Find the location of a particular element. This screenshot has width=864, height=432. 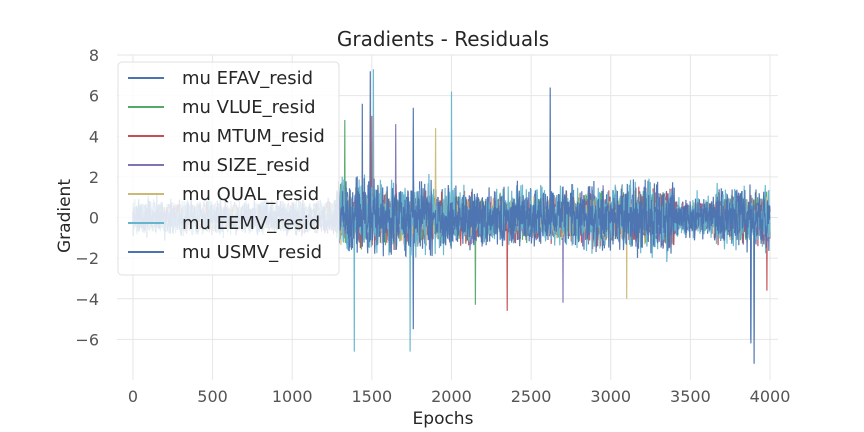

x-tick-label: 1000 is located at coordinates (292, 396).